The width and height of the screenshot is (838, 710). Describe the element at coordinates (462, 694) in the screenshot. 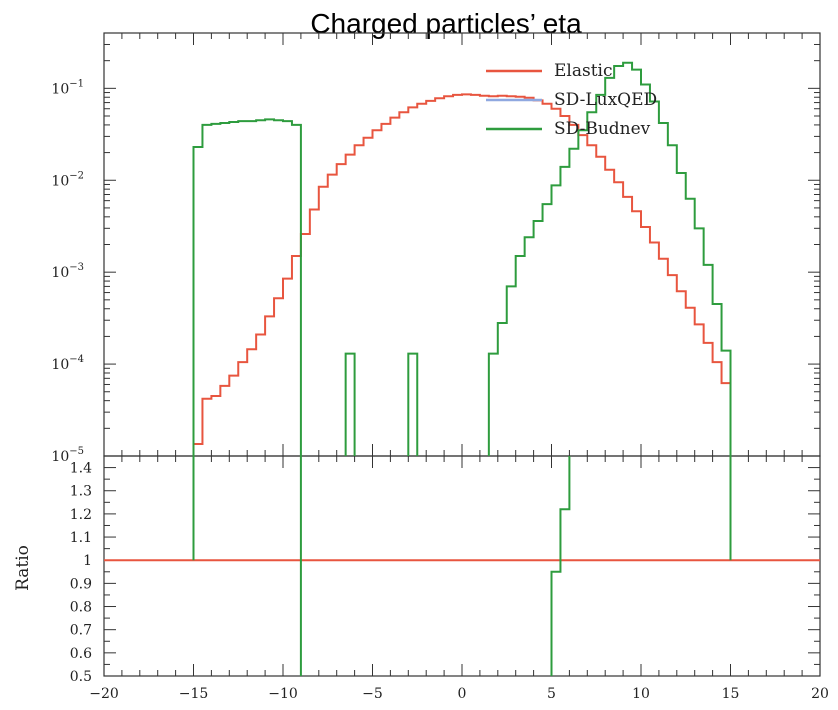

I see `x-tick-label: 0` at that location.